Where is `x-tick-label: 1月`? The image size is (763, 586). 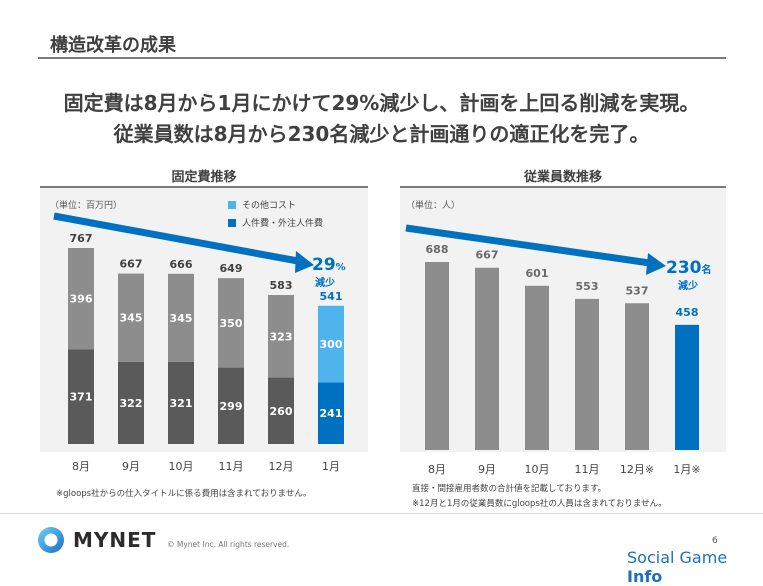
x-tick-label: 1月 is located at coordinates (331, 466).